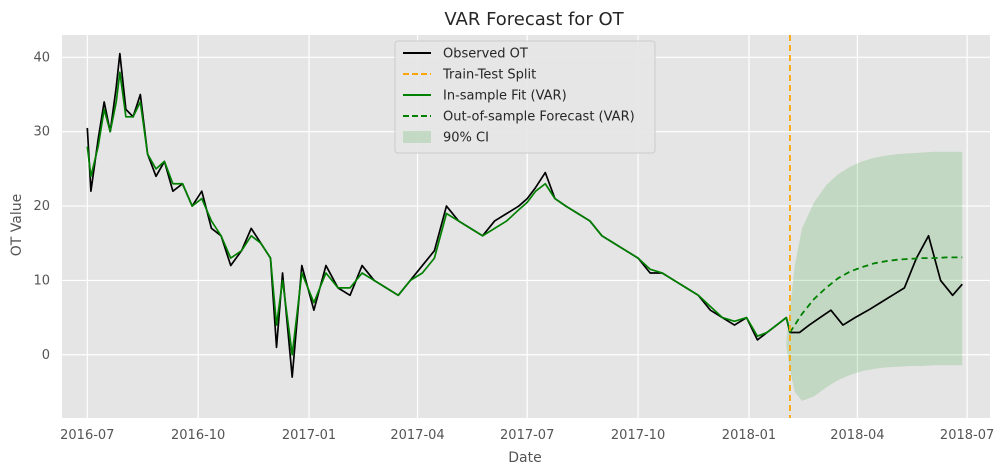 The height and width of the screenshot is (476, 1000). What do you see at coordinates (41, 280) in the screenshot?
I see `y-tick-label: 10` at bounding box center [41, 280].